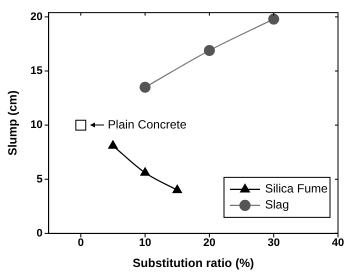 This screenshot has height=277, width=350. What do you see at coordinates (36, 71) in the screenshot?
I see `y-tick-label: 15` at bounding box center [36, 71].